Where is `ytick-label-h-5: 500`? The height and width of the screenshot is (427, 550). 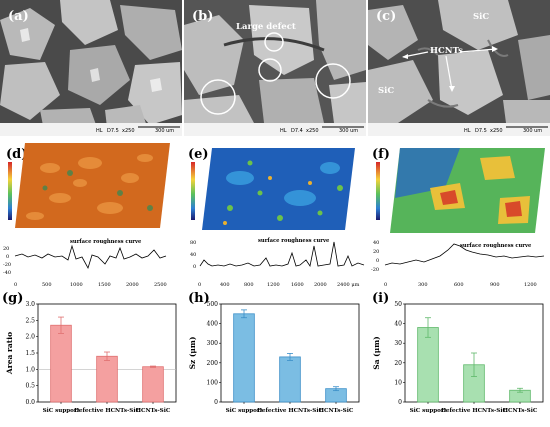 ytick-label-h-5: 500 is located at coordinates (213, 304).